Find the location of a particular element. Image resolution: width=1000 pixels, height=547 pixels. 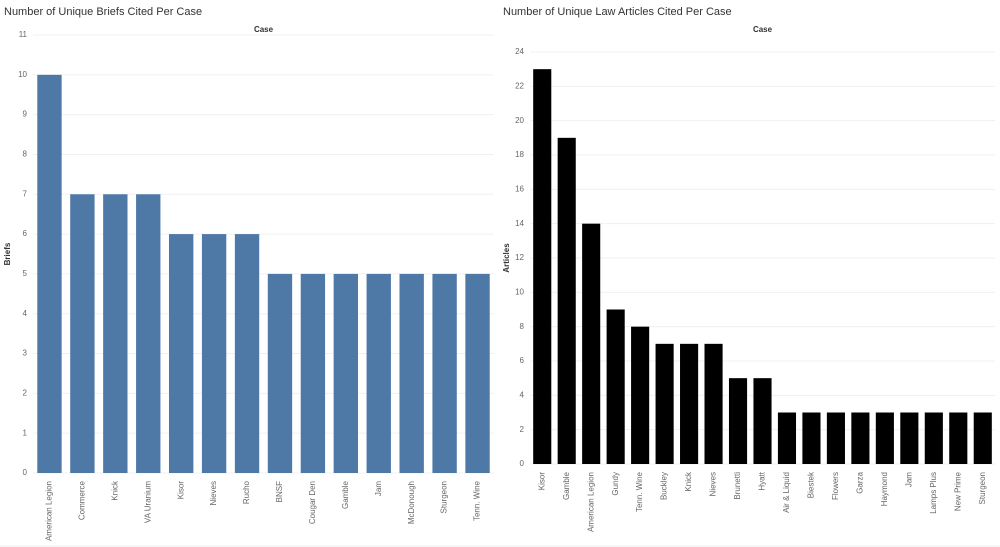

x-tick-label: Lamps Plus is located at coordinates (933, 493).